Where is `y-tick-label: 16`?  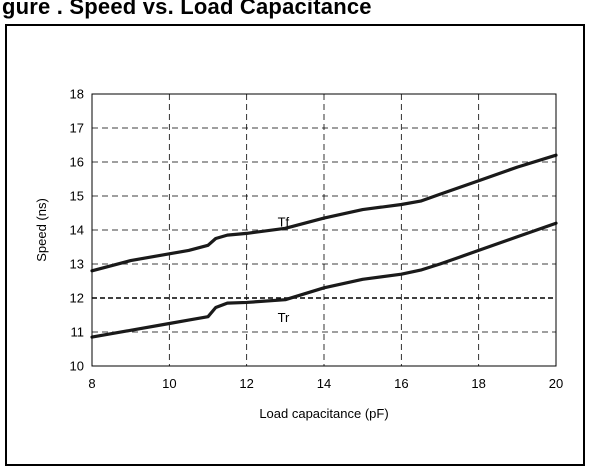 y-tick-label: 16 is located at coordinates (77, 162).